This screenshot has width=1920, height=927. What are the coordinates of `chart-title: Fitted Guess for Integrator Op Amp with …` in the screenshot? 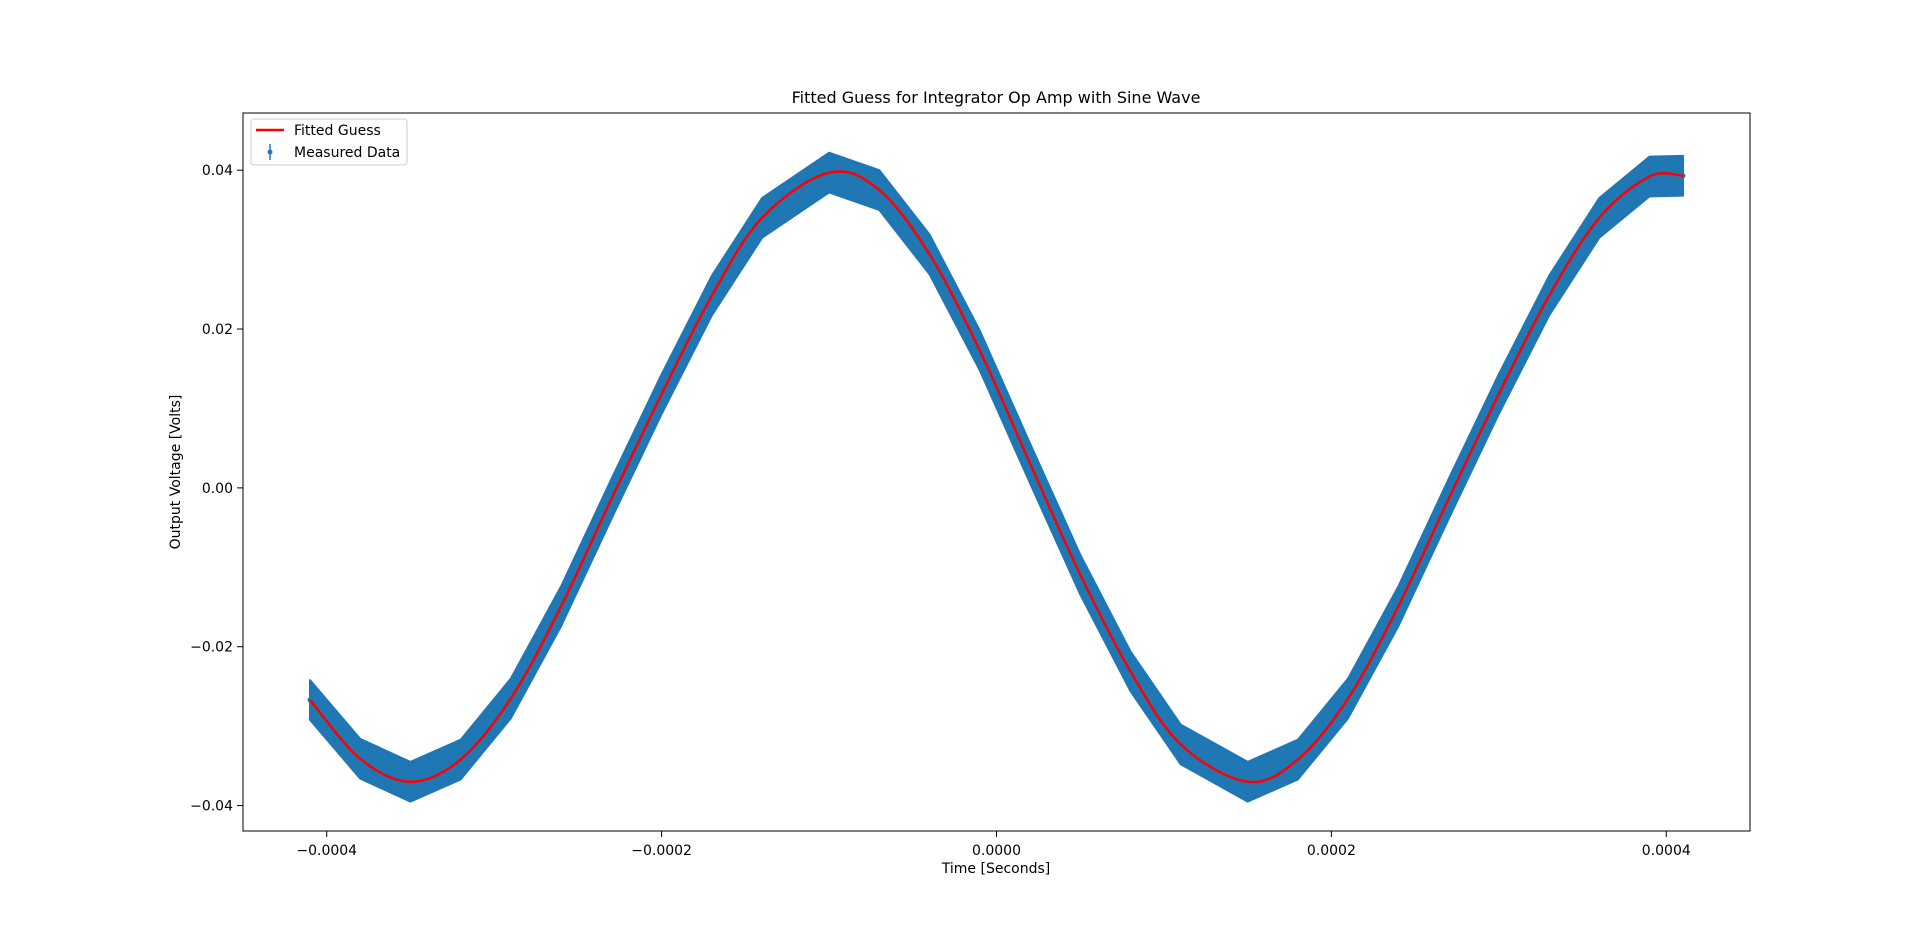 It's located at (996, 97).